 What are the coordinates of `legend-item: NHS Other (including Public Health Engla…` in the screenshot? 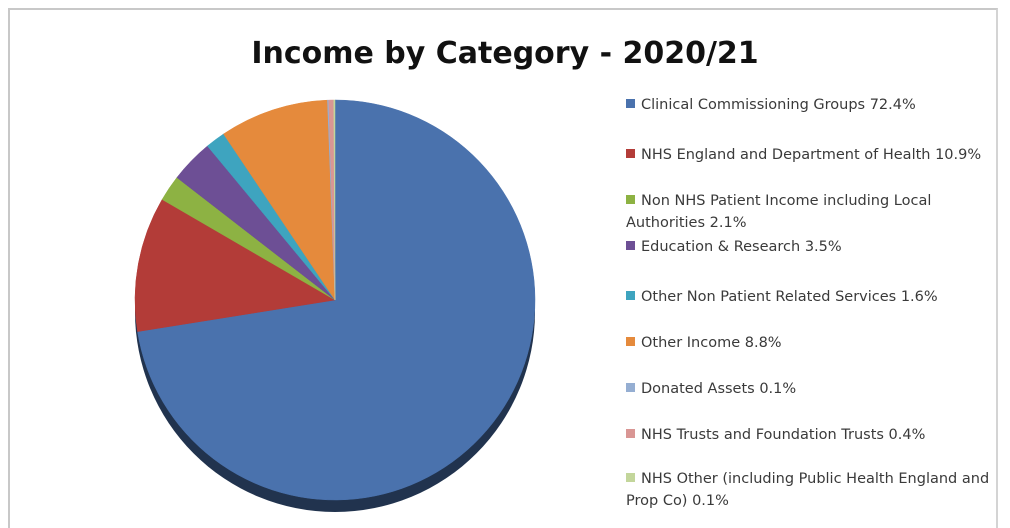 It's located at (811, 490).